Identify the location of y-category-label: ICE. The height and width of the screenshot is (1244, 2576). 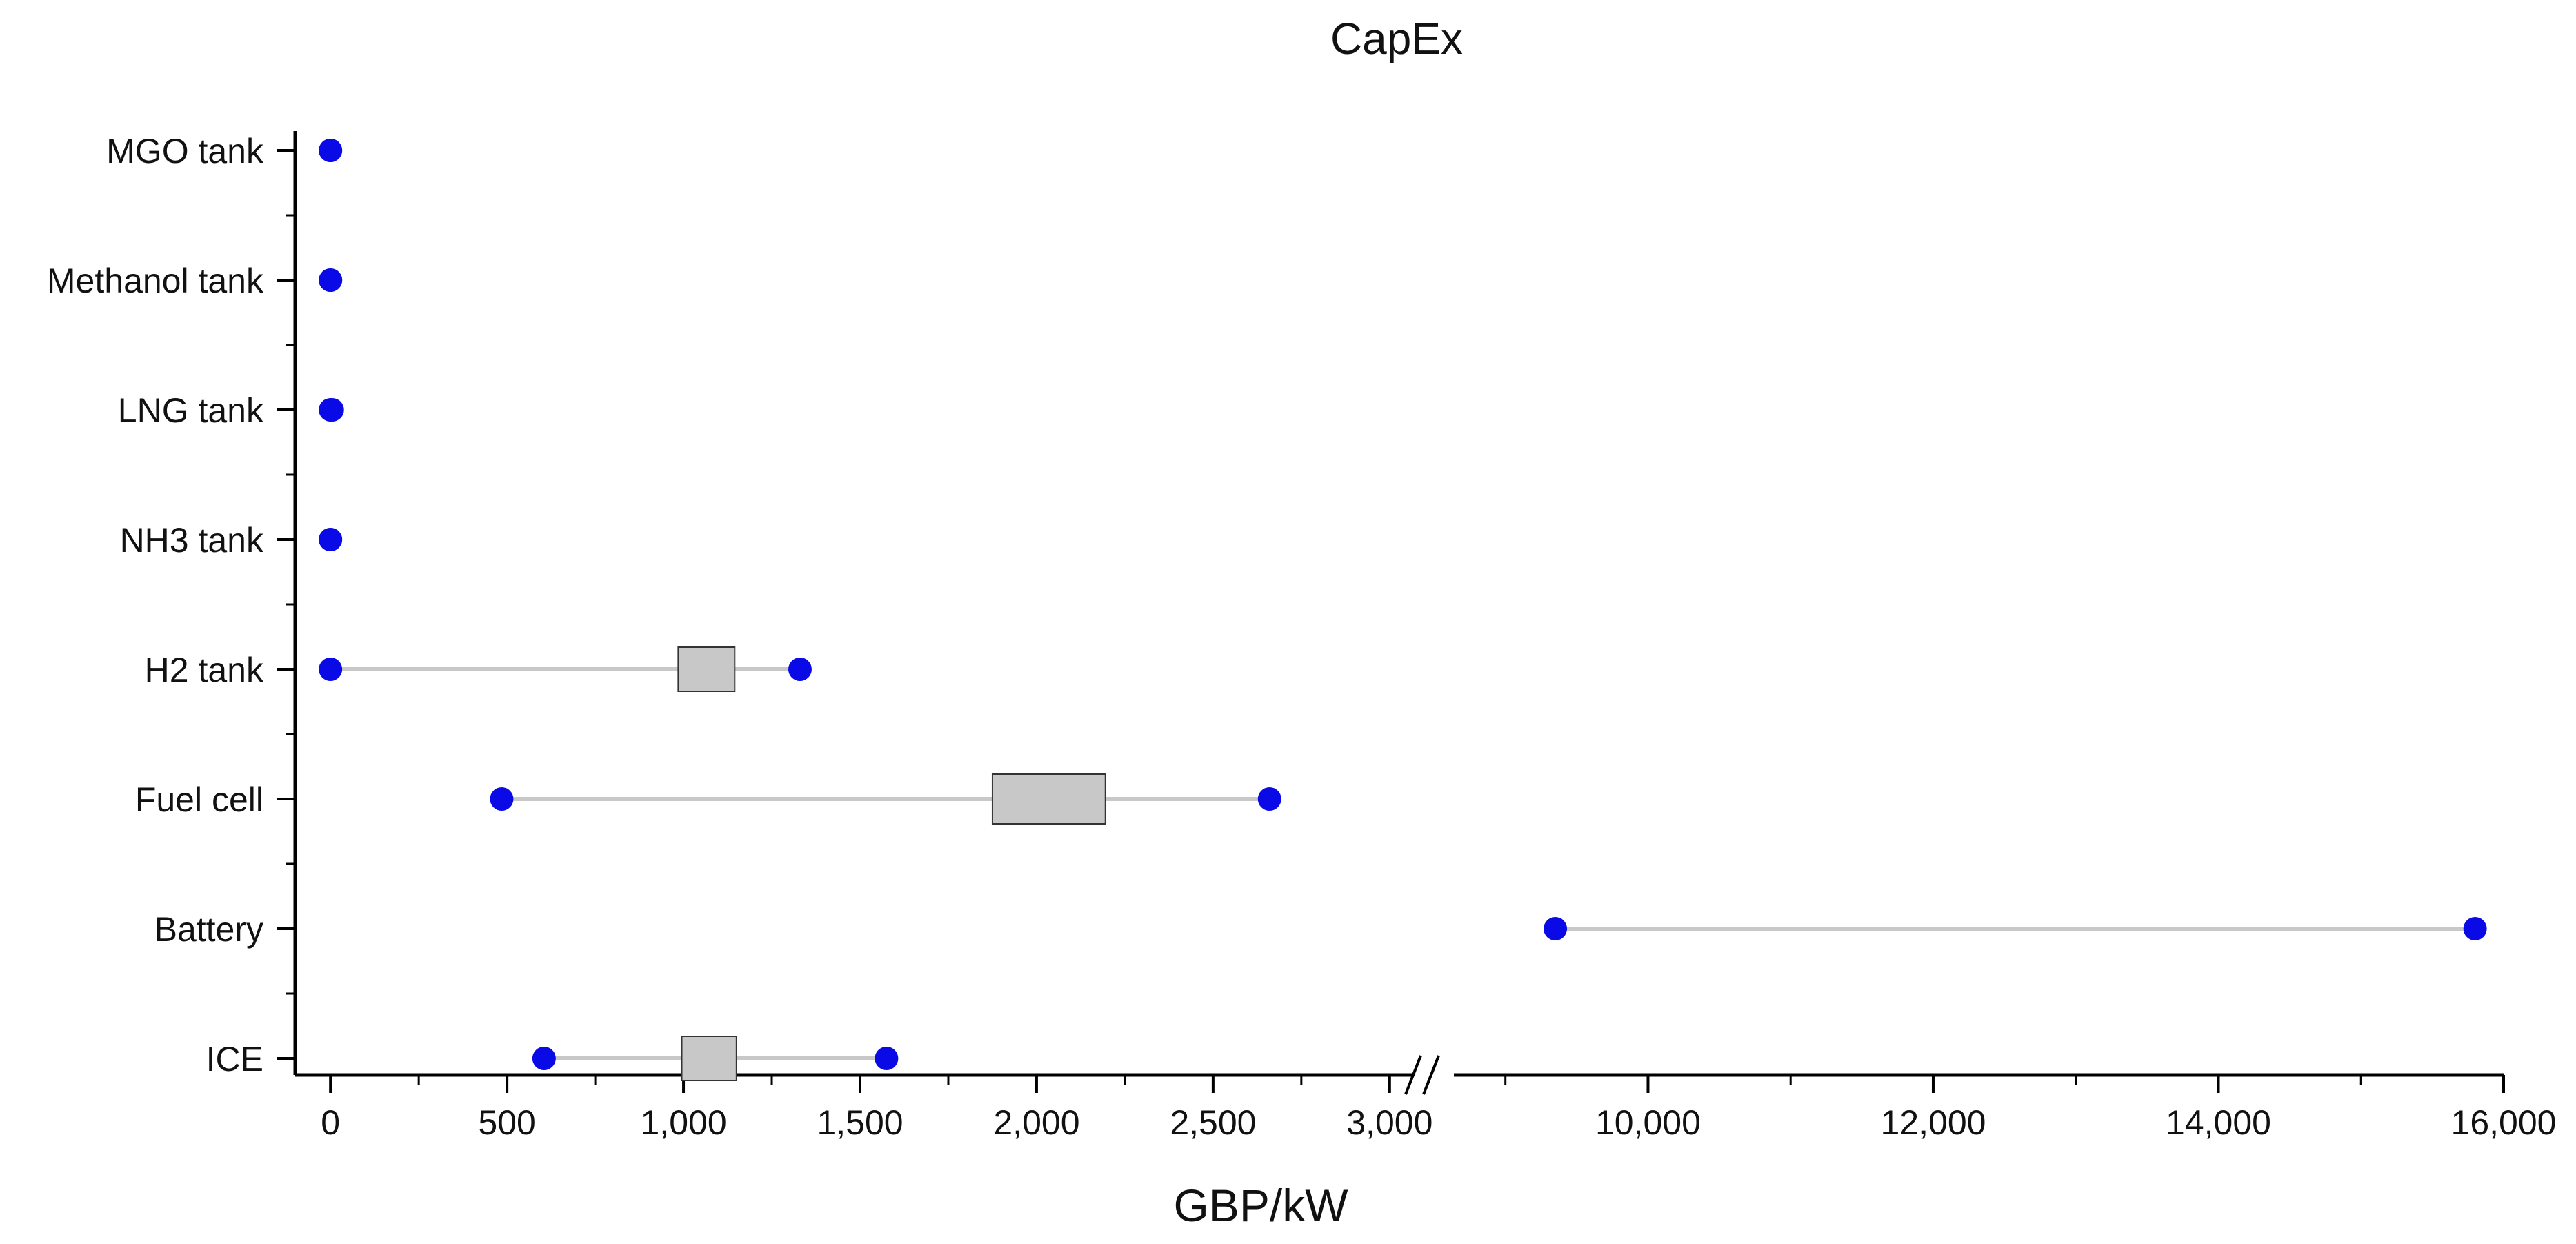
(234, 1059).